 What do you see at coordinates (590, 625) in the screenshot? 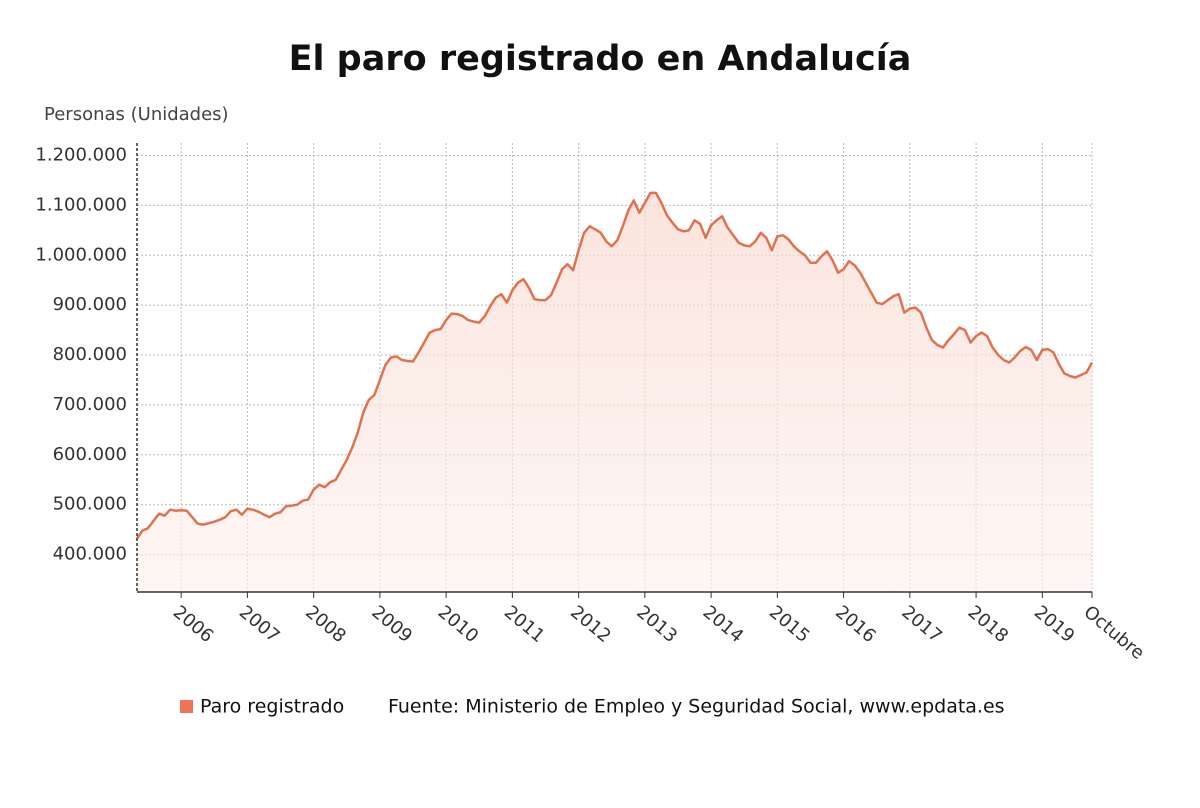
I see `x-tick-label: 2012` at bounding box center [590, 625].